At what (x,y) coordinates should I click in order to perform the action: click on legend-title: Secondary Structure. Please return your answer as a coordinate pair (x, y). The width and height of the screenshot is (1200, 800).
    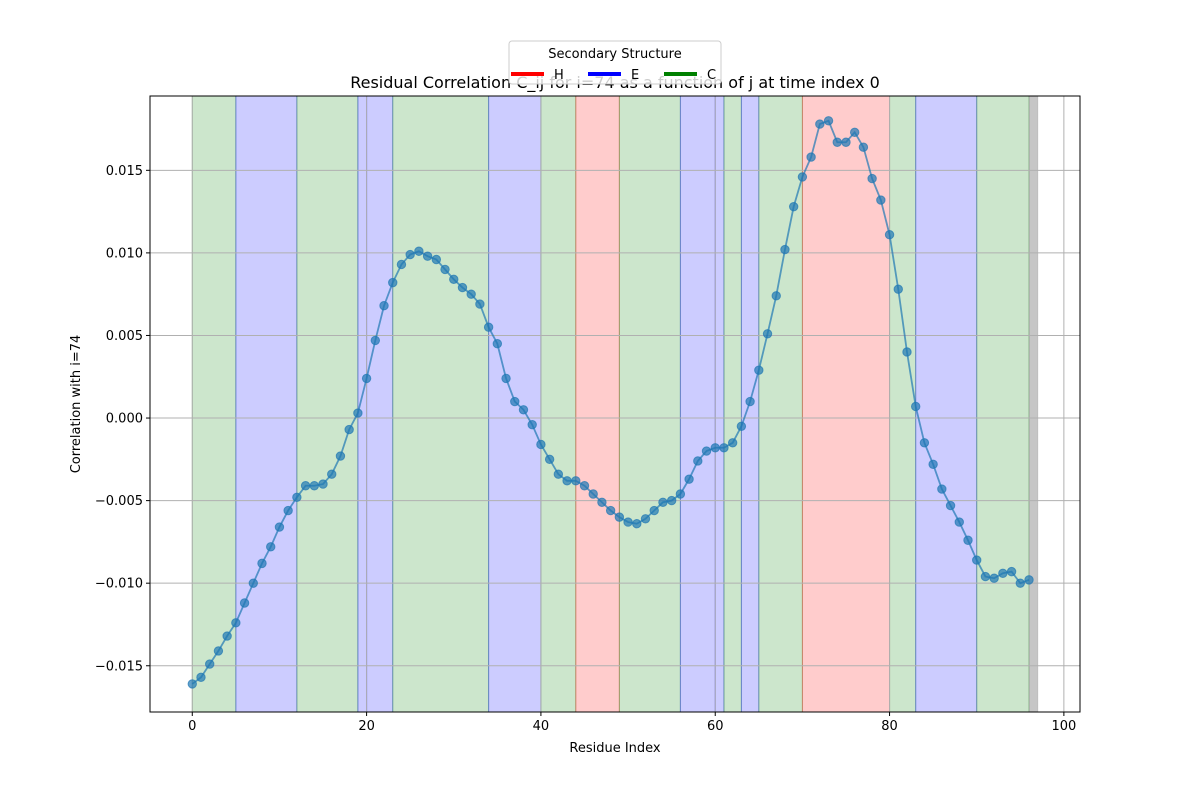
    Looking at the image, I should click on (614, 54).